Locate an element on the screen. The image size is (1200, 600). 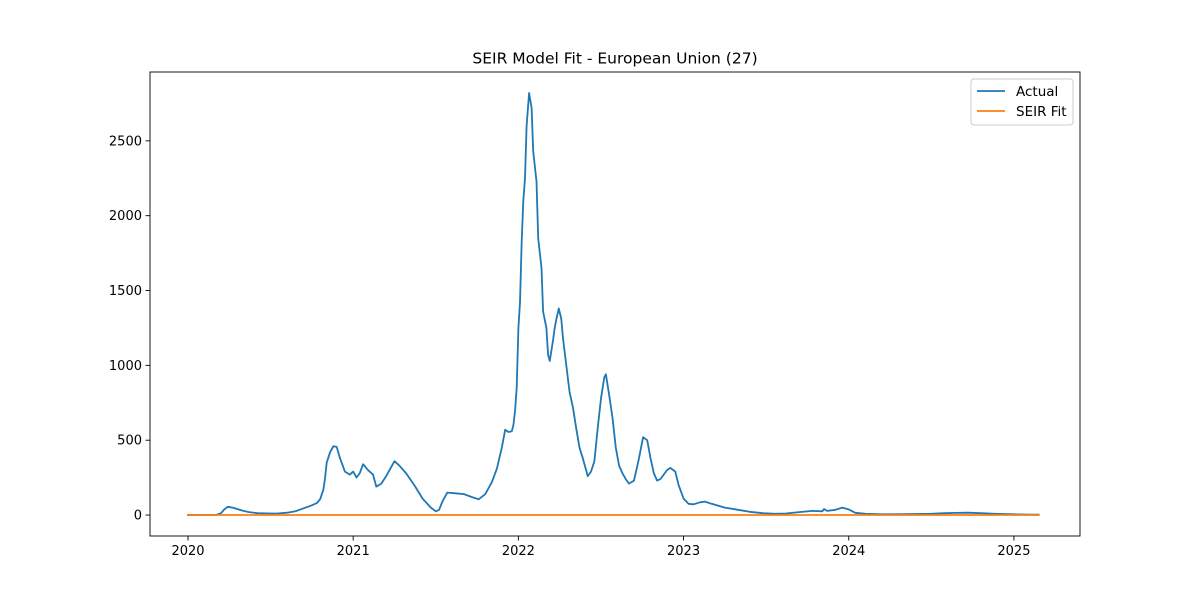
chart-title: SEIR Model Fit - European Union (27) is located at coordinates (614, 59).